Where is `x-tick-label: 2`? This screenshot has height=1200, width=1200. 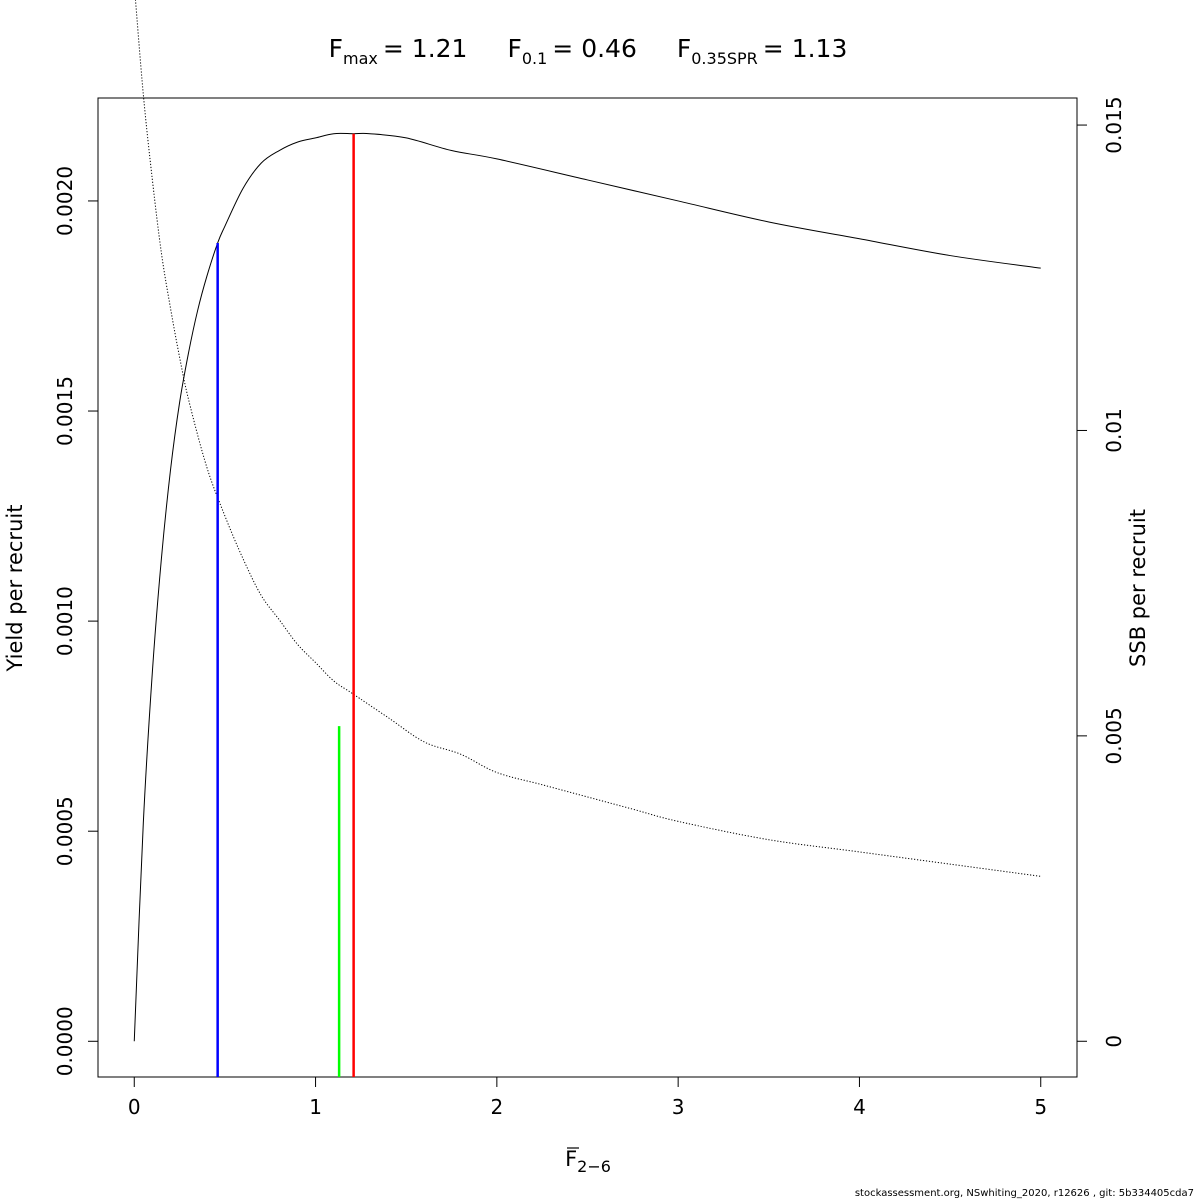 x-tick-label: 2 is located at coordinates (496, 1107).